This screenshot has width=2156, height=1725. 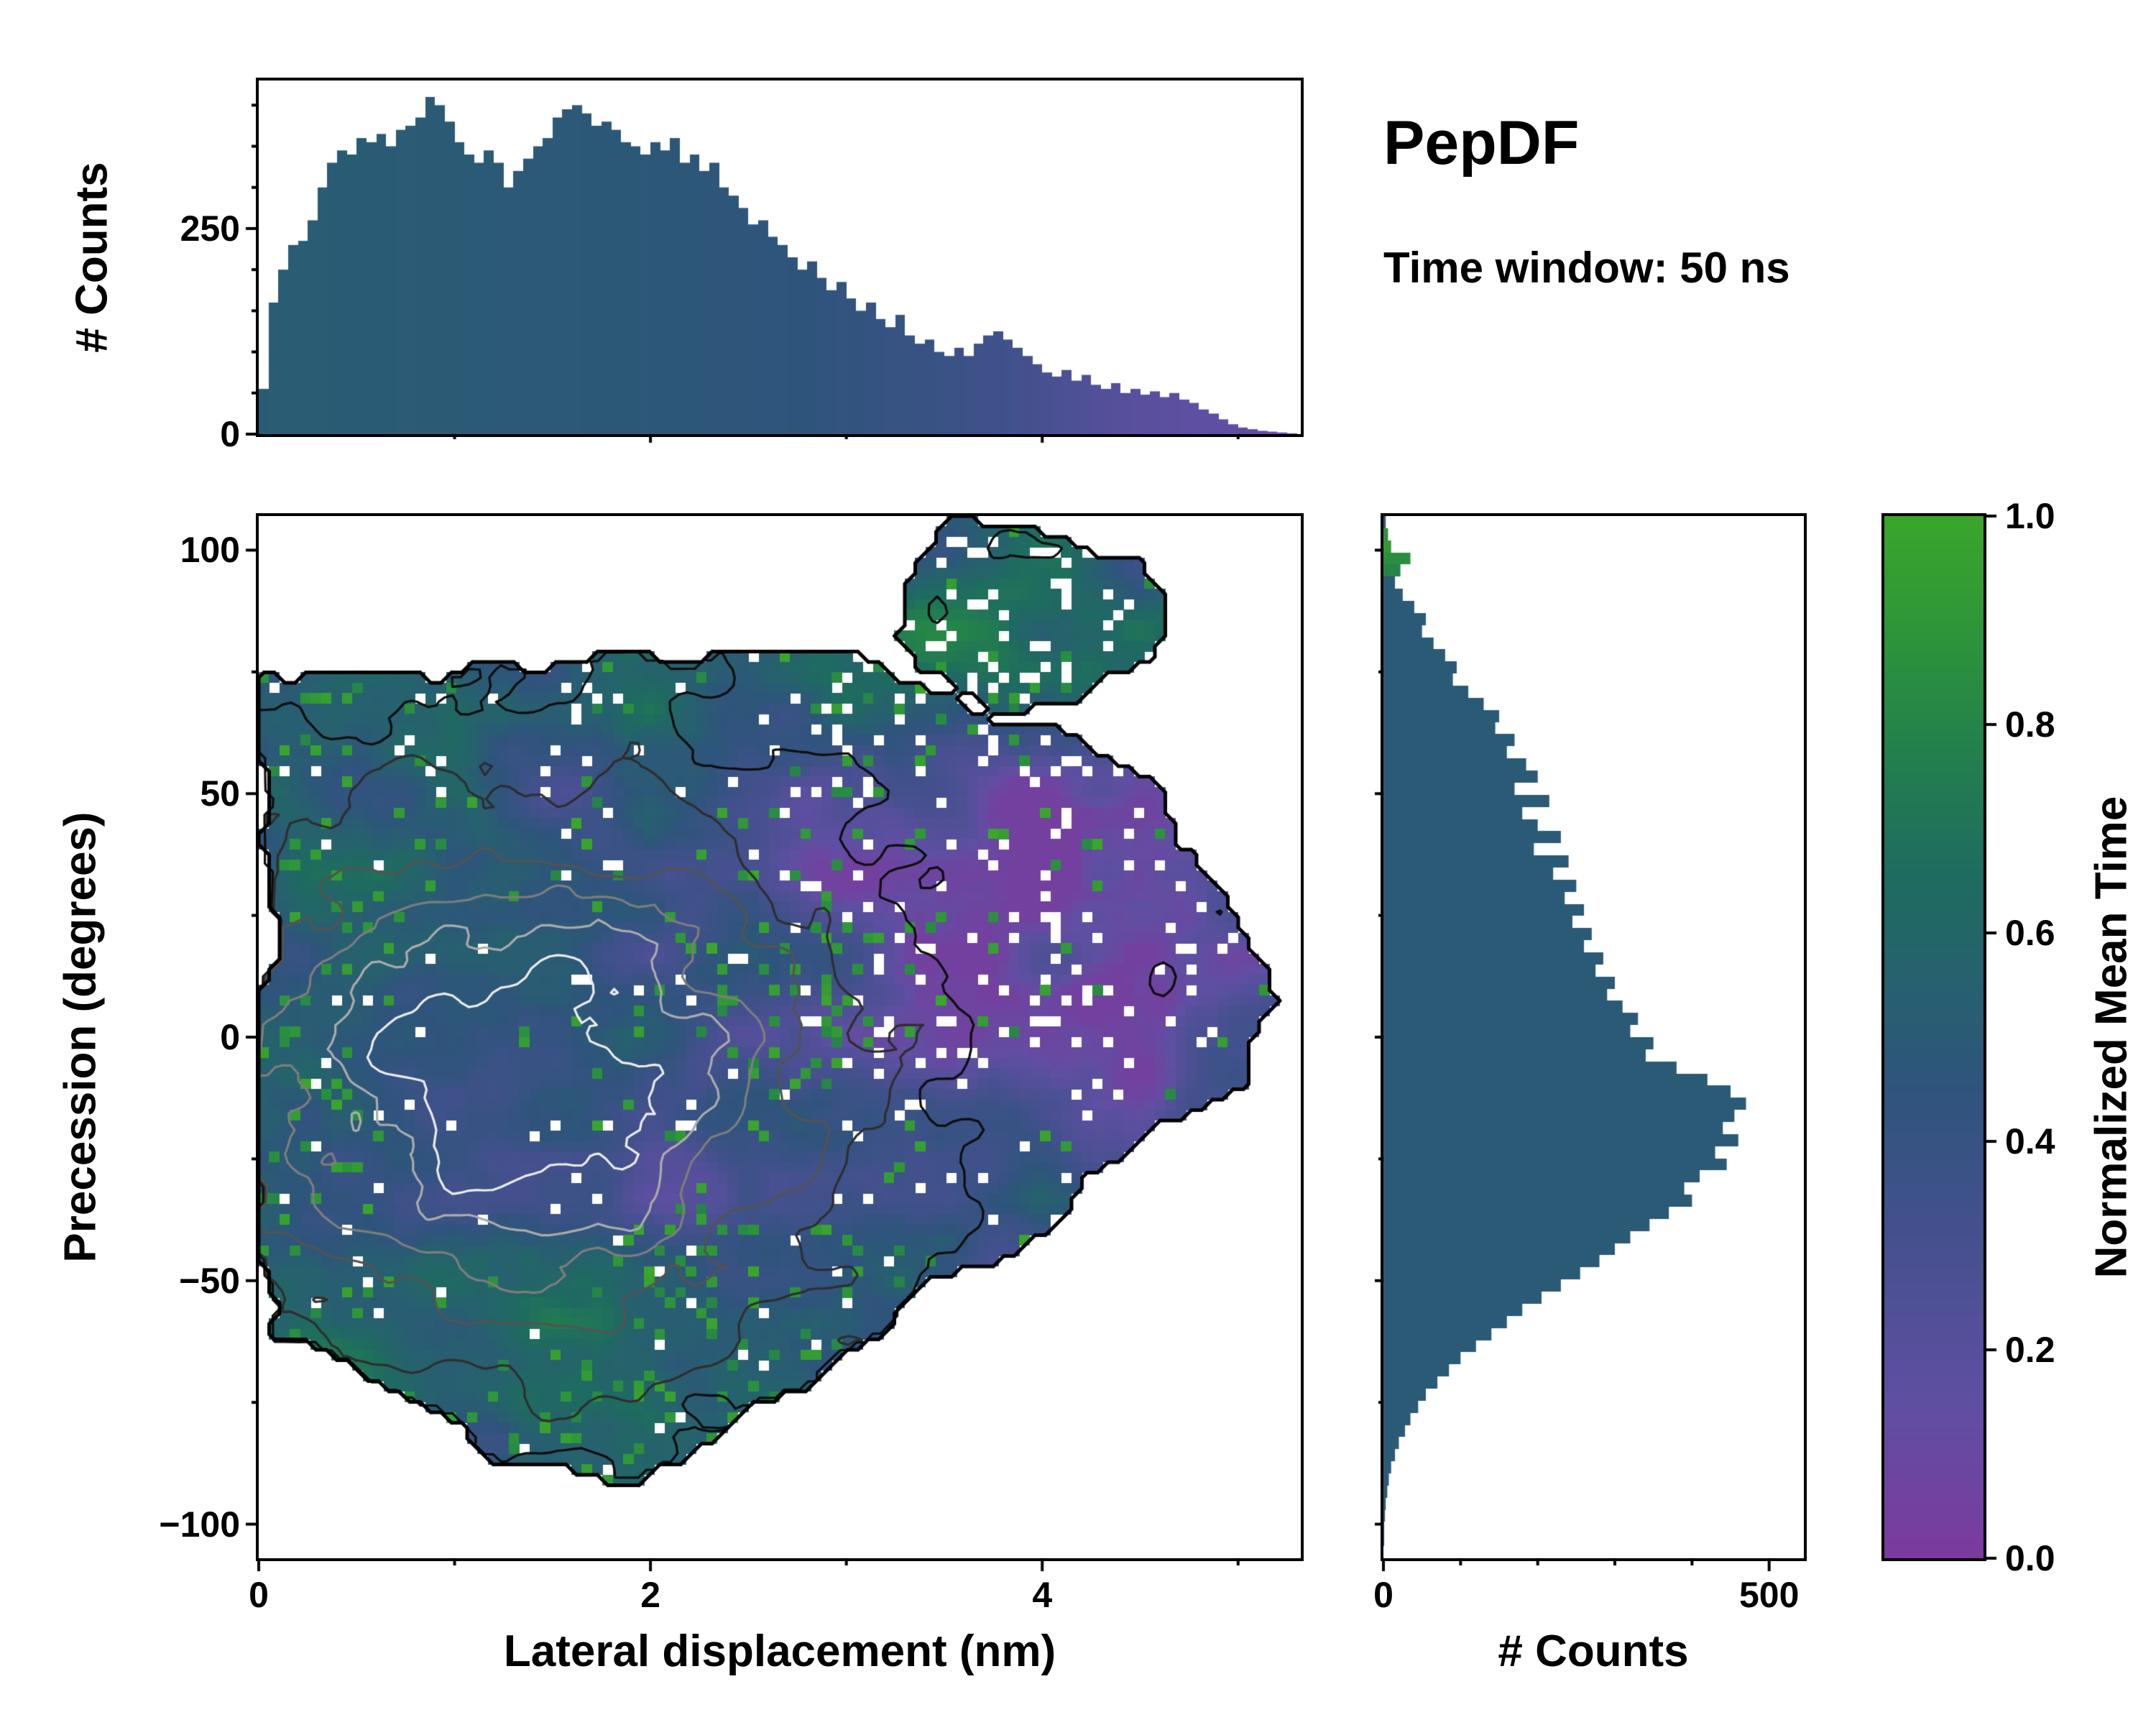 What do you see at coordinates (80, 1037) in the screenshot?
I see `main-ylabel: Precession (degrees)` at bounding box center [80, 1037].